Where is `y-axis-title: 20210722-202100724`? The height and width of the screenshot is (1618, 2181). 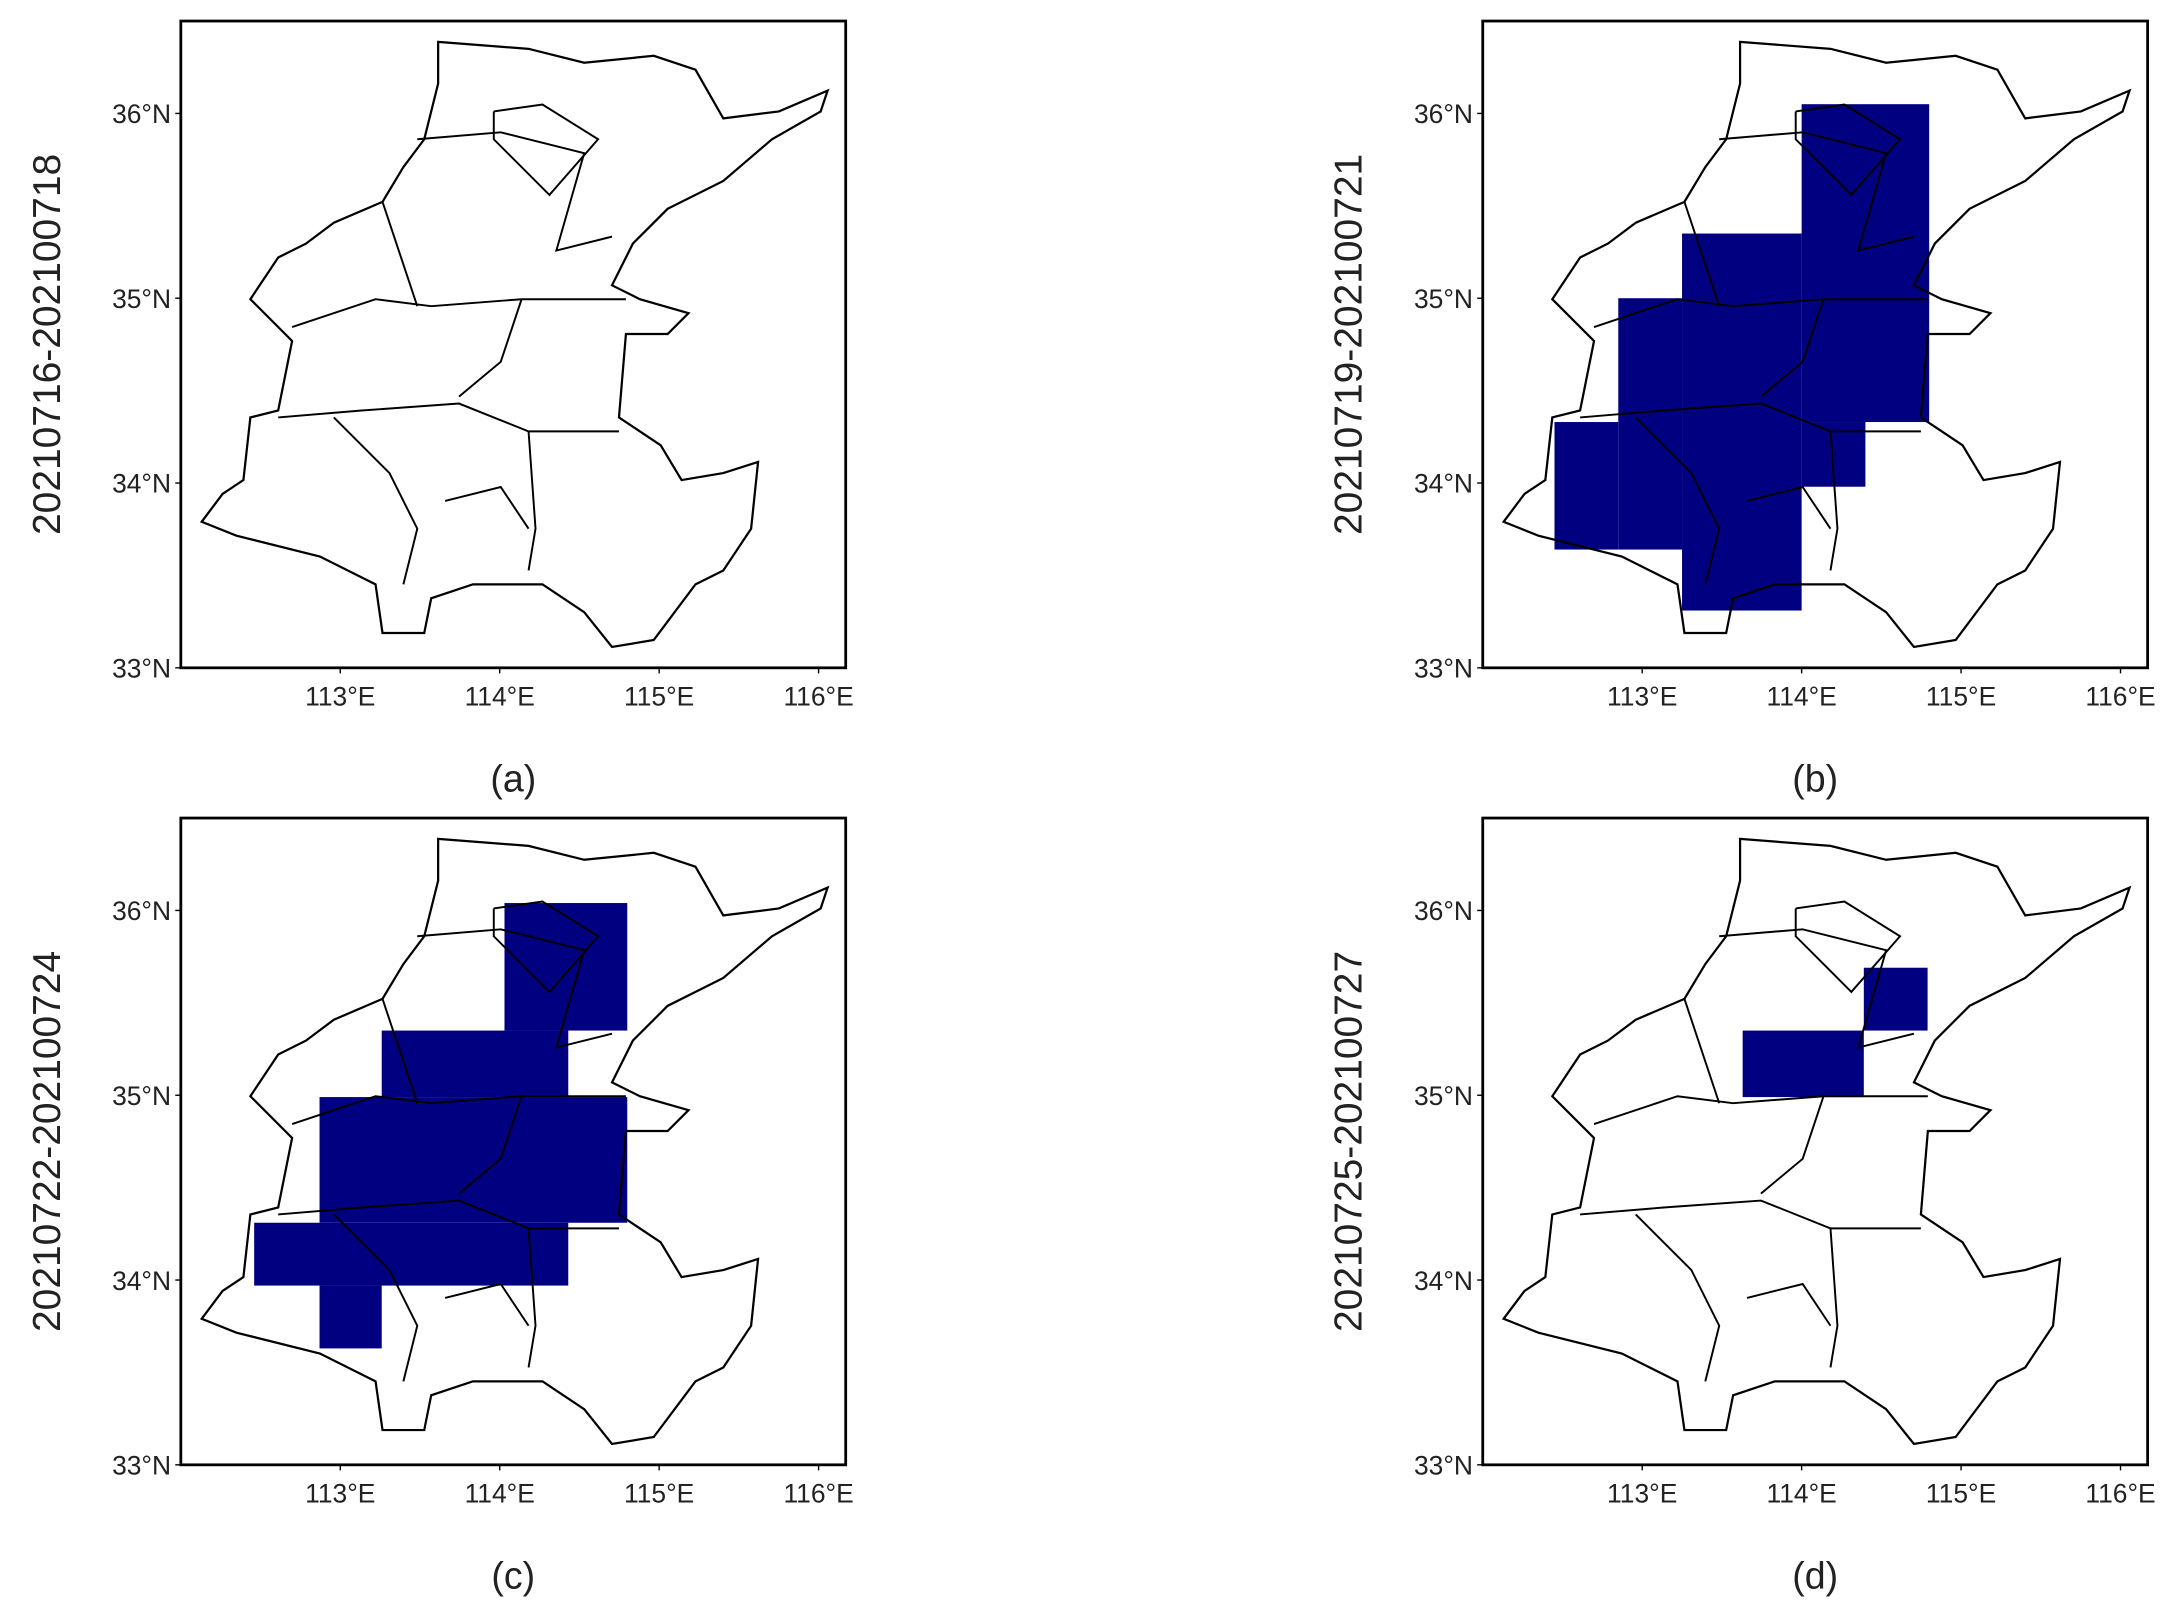 y-axis-title: 20210722-202100724 is located at coordinates (47, 1141).